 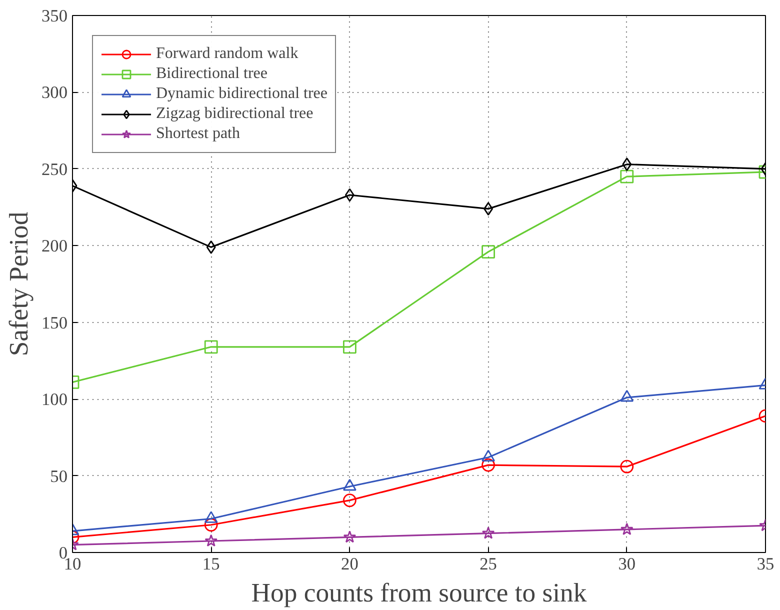 What do you see at coordinates (55, 246) in the screenshot?
I see `y-tick-label: 200` at bounding box center [55, 246].